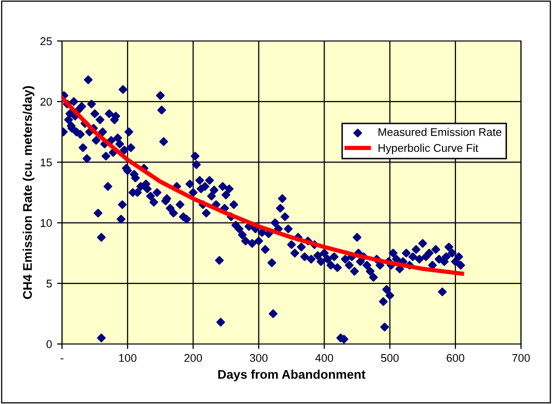  I want to click on y-tick-label: 5, so click(49, 284).